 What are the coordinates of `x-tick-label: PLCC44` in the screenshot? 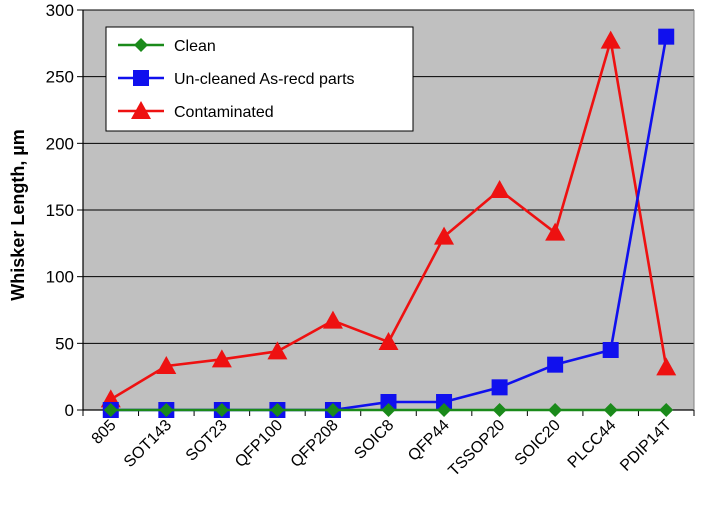 It's located at (592, 444).